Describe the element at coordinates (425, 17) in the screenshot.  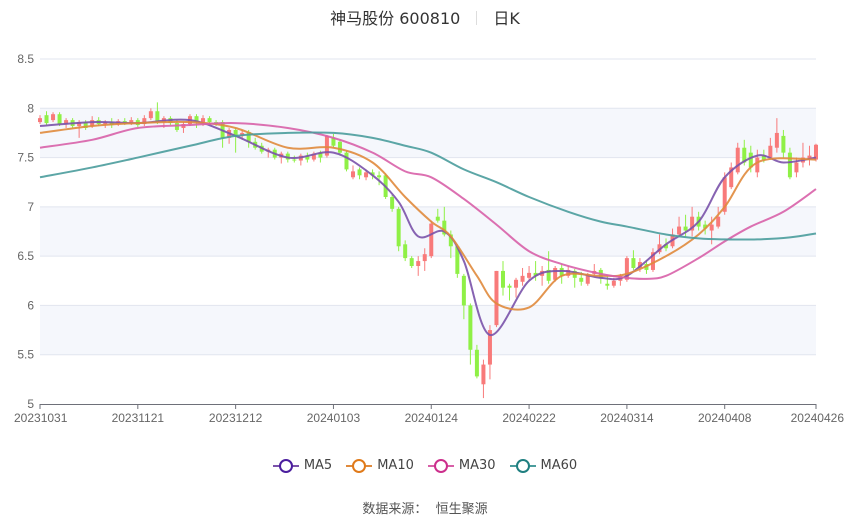
I see `chart-title: 神马股份 600810 日K` at that location.